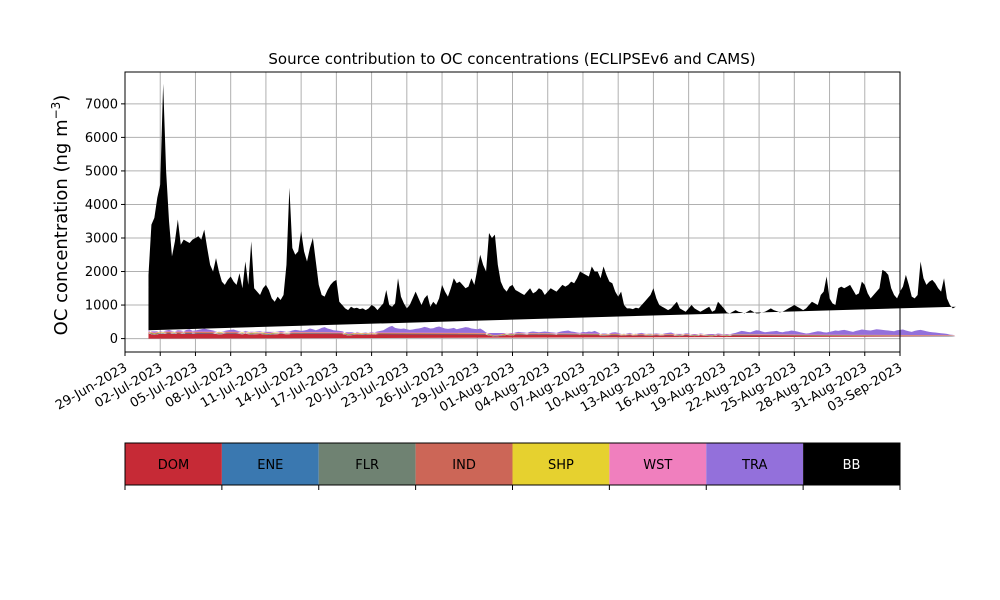 The height and width of the screenshot is (600, 1000). I want to click on legend-swatch-ind, so click(464, 464).